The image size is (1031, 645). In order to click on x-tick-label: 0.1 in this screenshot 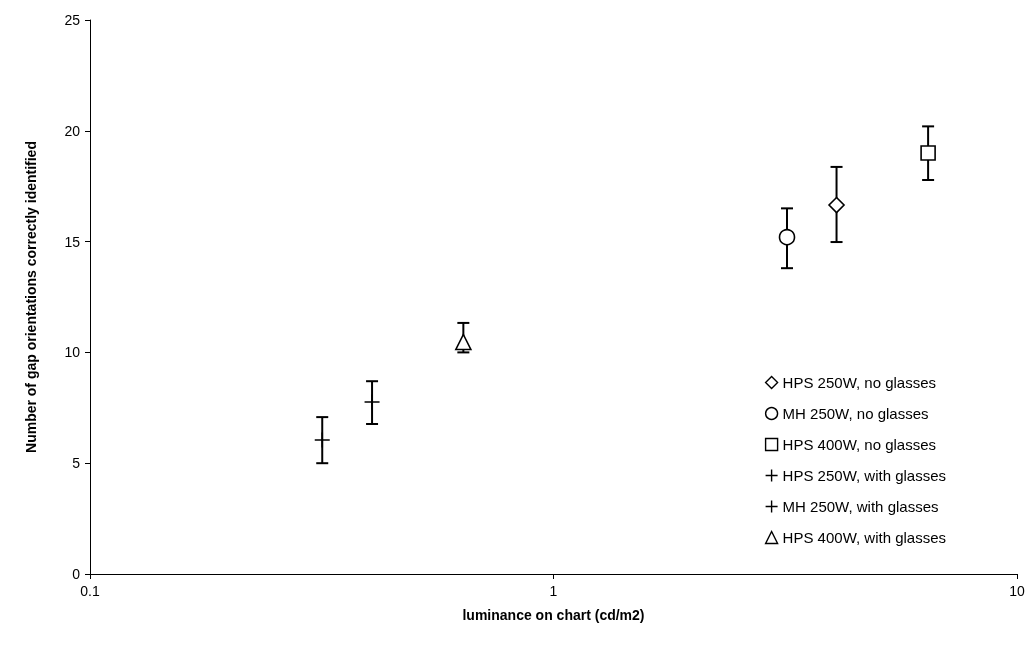, I will do `click(90, 591)`.